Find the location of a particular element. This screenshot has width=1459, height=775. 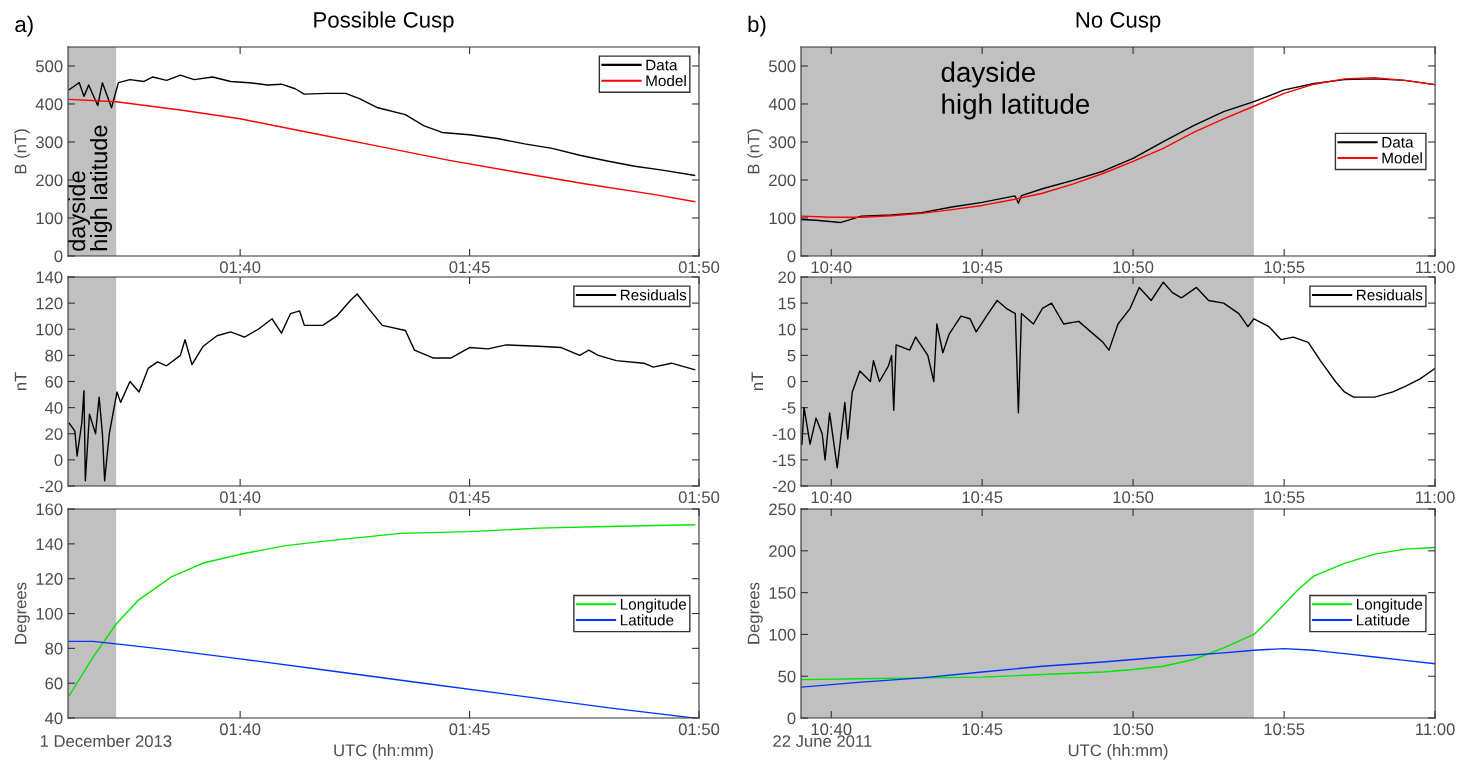

text: 1 December 2013 is located at coordinates (106, 740).